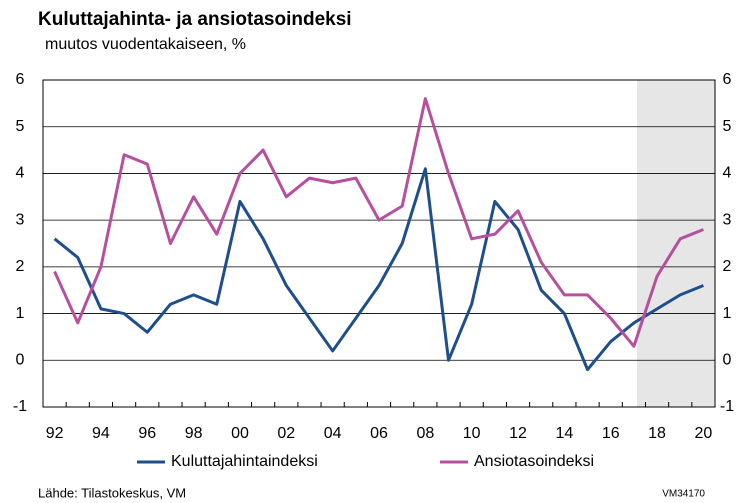 Image resolution: width=740 pixels, height=503 pixels. Describe the element at coordinates (240, 433) in the screenshot. I see `x-tick-label: 00` at that location.